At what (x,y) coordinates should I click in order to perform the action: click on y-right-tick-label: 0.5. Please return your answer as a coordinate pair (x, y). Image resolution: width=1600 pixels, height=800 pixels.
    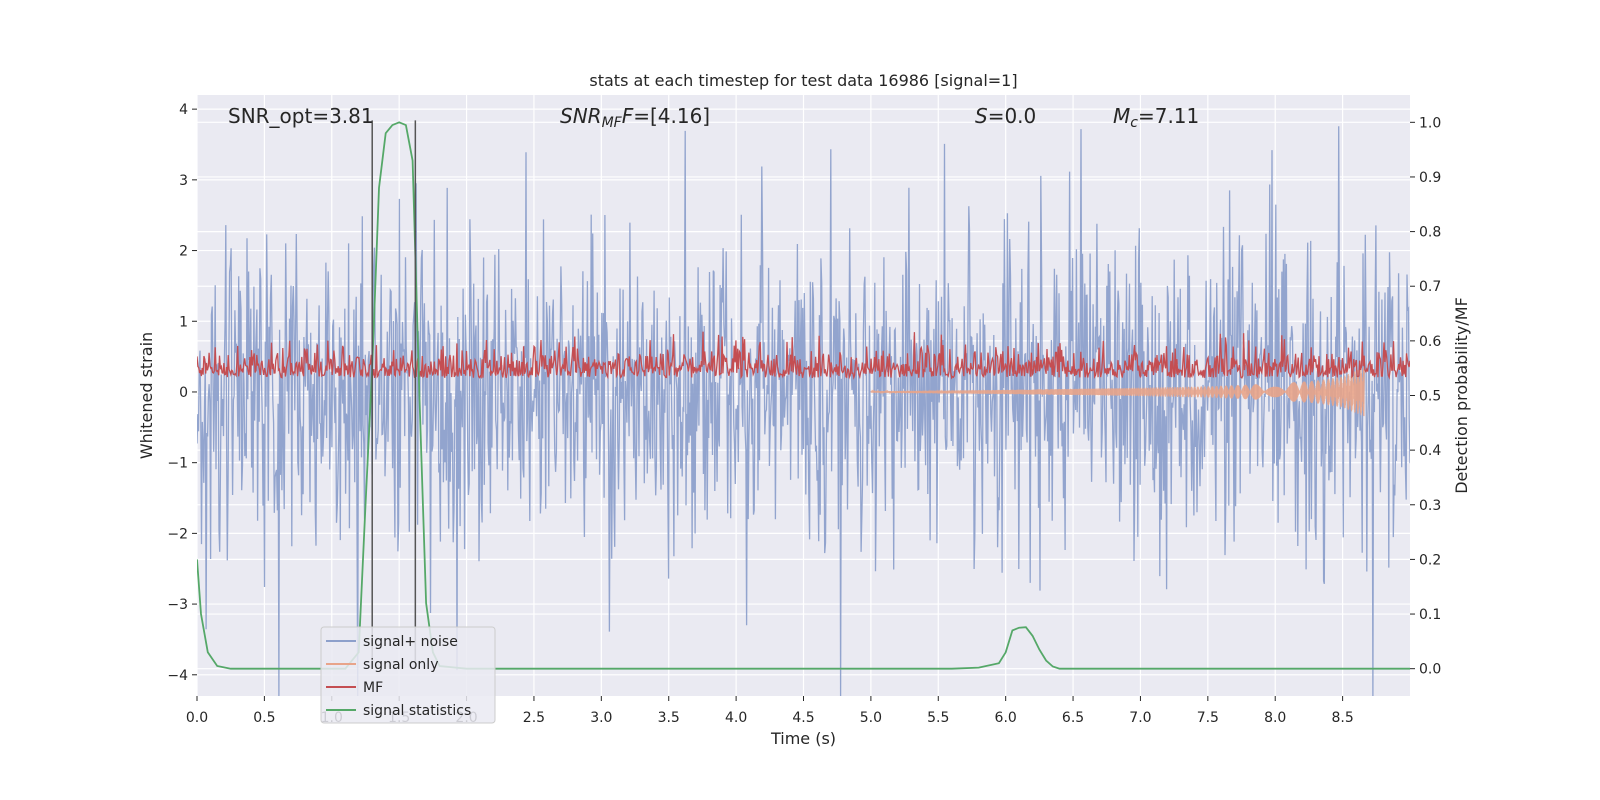
    Looking at the image, I should click on (1430, 397).